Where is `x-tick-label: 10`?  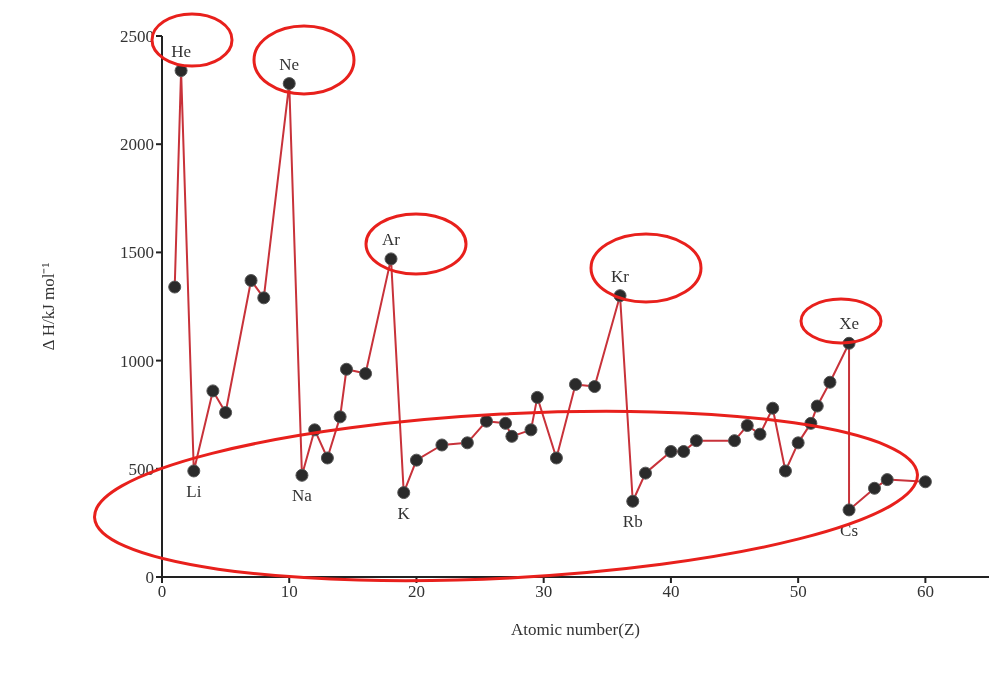
x-tick-label: 10 is located at coordinates (289, 592).